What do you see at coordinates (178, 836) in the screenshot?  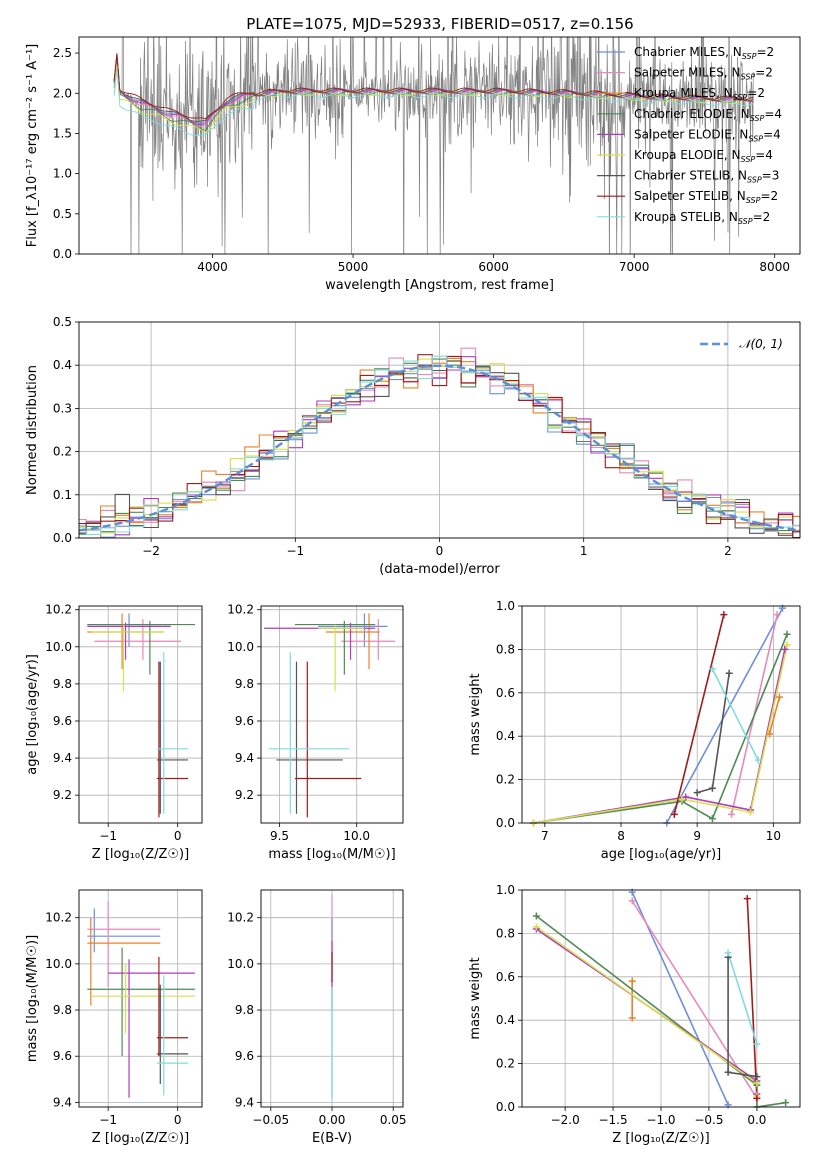 I see `age-vs-Z-xtick-label: 0` at bounding box center [178, 836].